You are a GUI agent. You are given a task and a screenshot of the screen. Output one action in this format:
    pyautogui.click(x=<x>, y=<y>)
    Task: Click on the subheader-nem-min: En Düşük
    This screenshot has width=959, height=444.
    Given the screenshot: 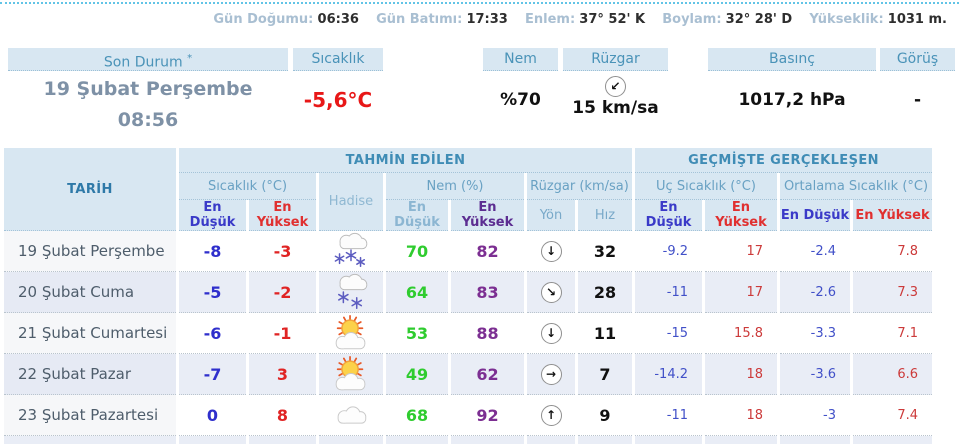 What is the action you would take?
    pyautogui.click(x=417, y=215)
    